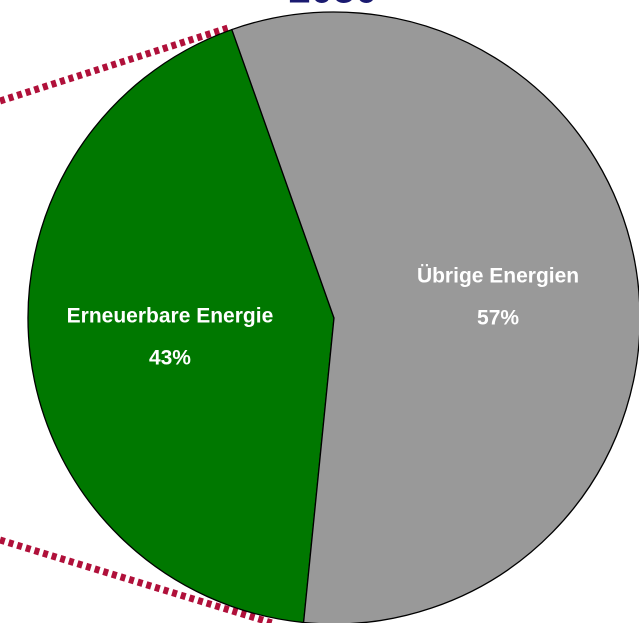  What do you see at coordinates (498, 276) in the screenshot?
I see `slice-label: Übrige Energien` at bounding box center [498, 276].